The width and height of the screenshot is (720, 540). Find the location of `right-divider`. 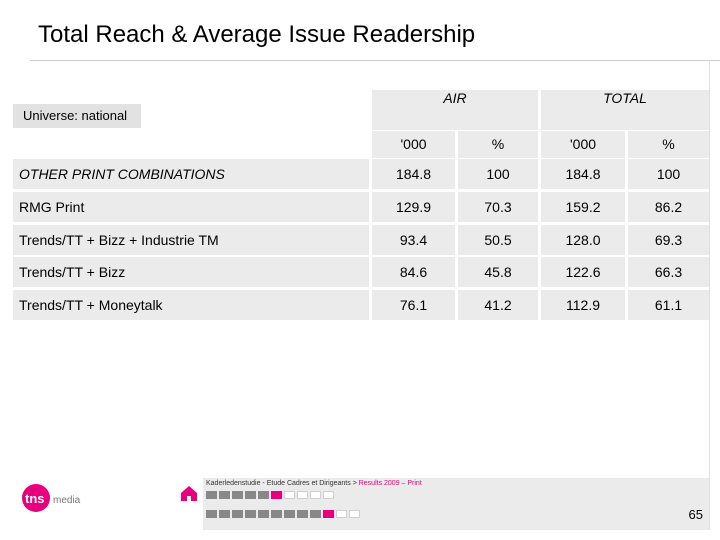

right-divider is located at coordinates (709, 295).